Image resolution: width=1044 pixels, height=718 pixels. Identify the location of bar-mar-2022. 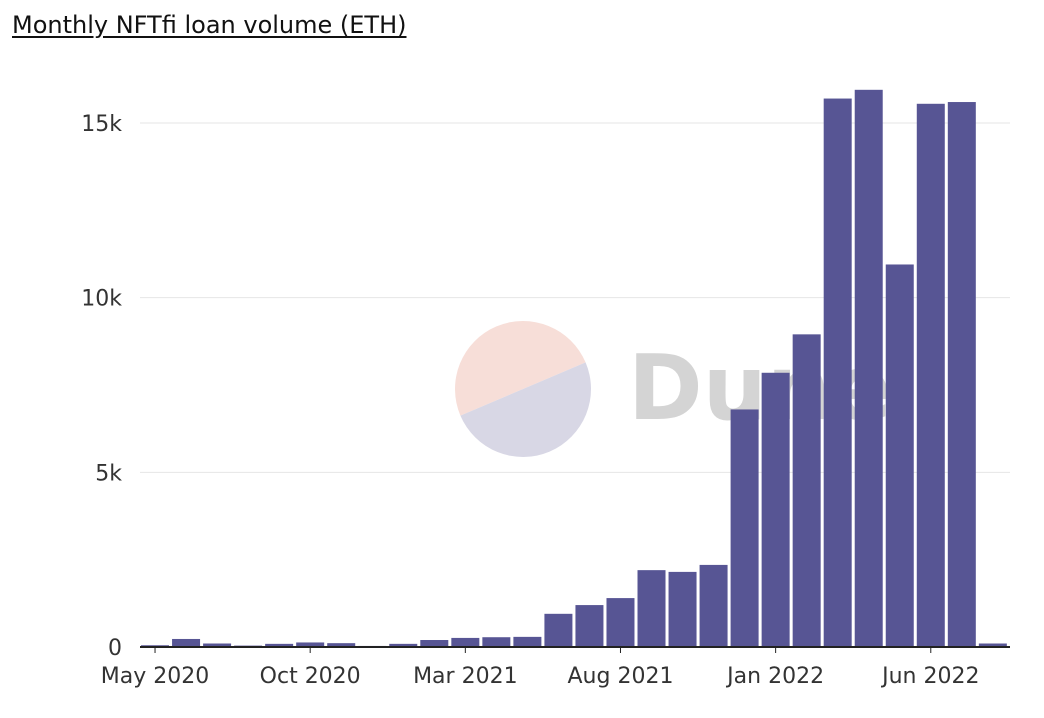
(837, 372).